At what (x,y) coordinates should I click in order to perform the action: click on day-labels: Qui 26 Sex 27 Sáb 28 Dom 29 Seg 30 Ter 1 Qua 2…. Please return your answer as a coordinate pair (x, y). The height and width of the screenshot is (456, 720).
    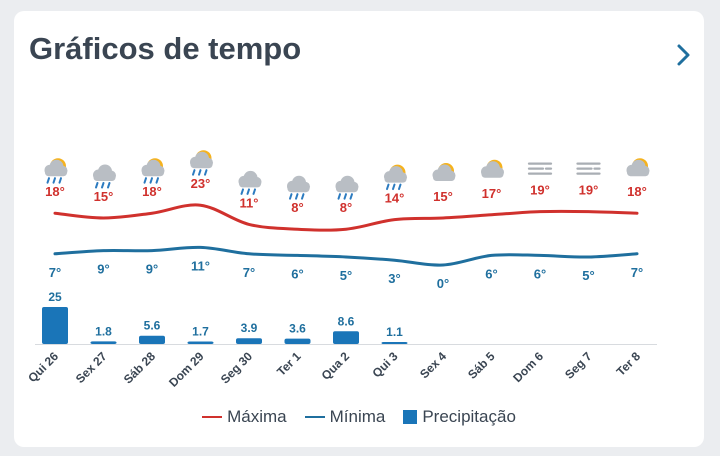
    Looking at the image, I should click on (334, 369).